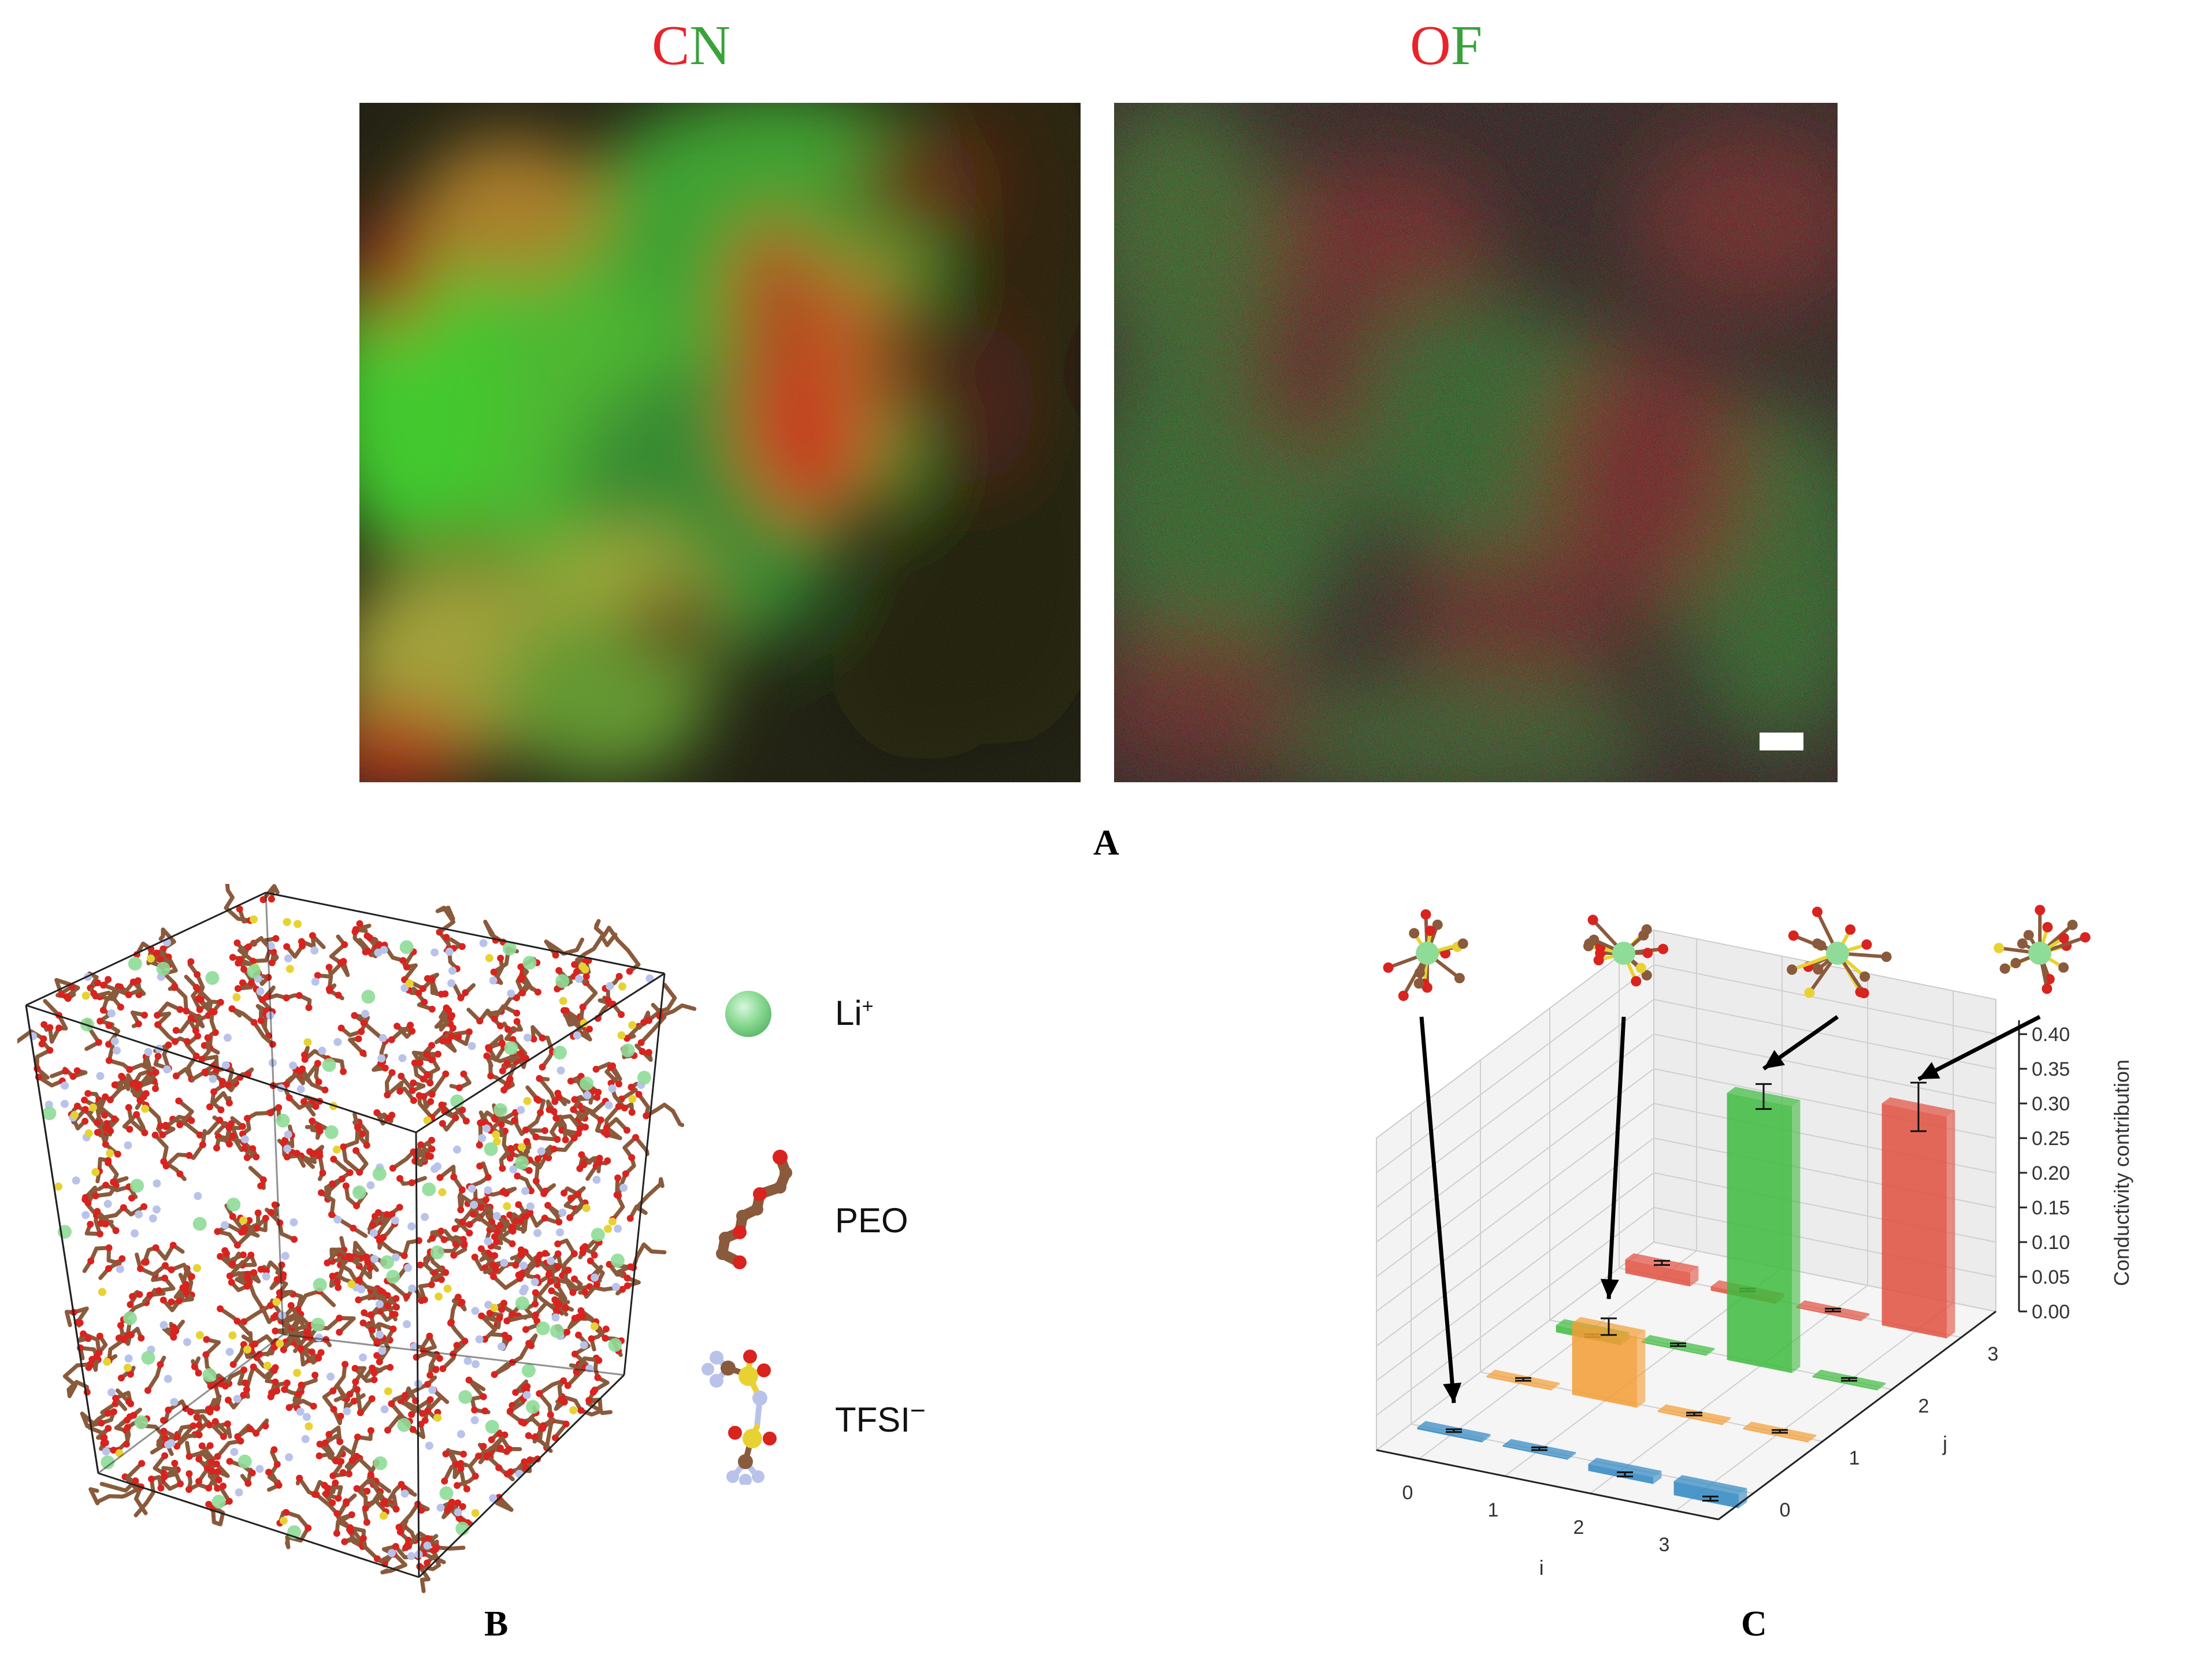 This screenshot has width=2212, height=1665. I want to click on md-simulation-box, so click(353, 1238).